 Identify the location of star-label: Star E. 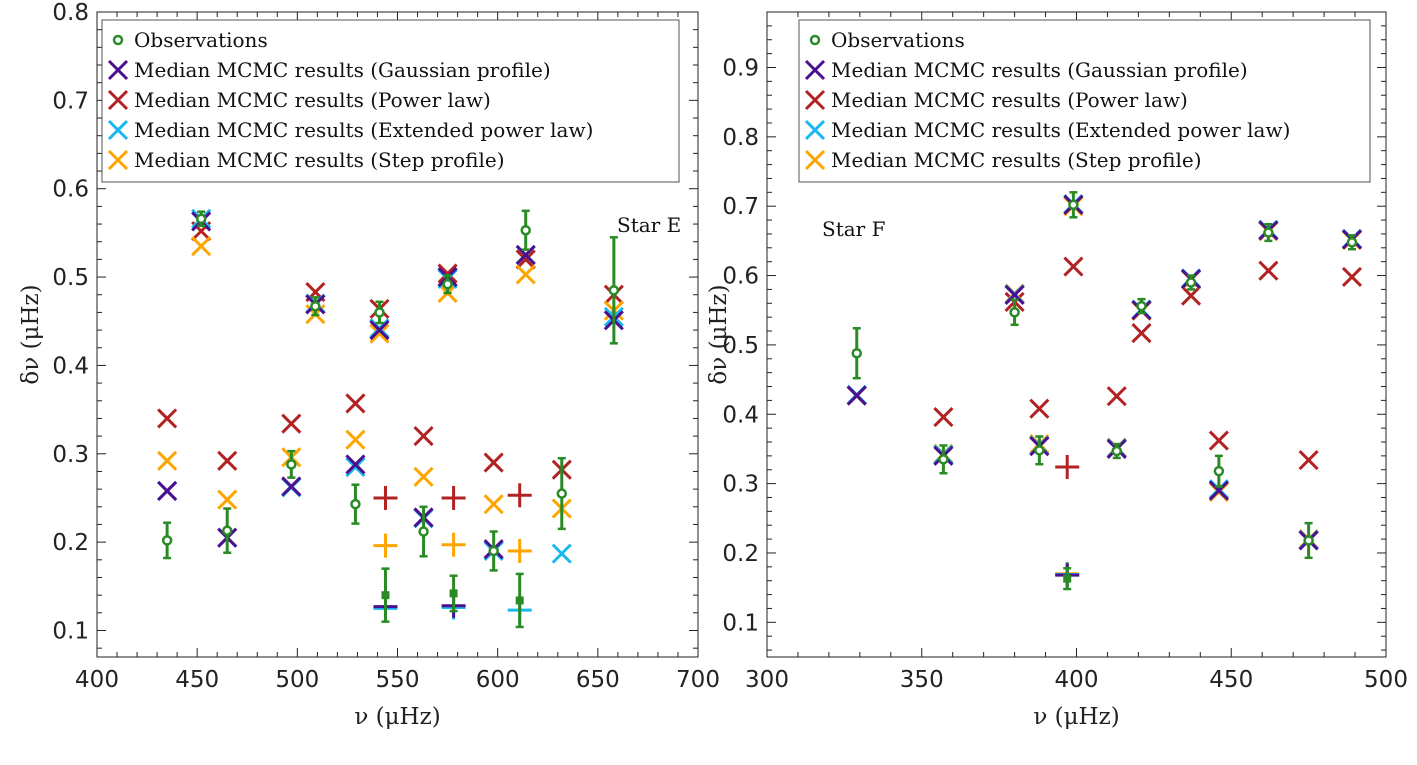
(649, 225).